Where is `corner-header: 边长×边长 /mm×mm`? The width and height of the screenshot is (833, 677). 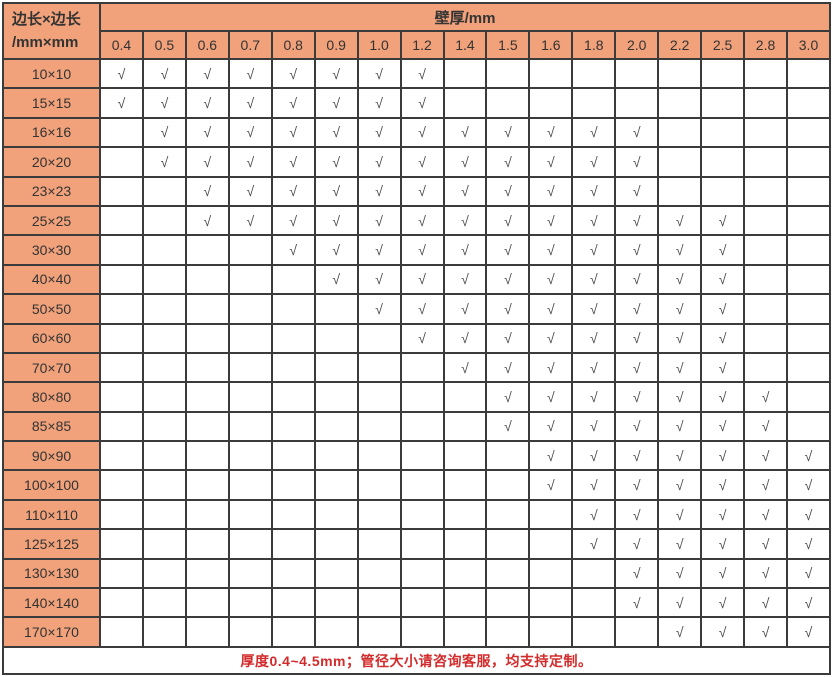 corner-header: 边长×边长 /mm×mm is located at coordinates (51, 31).